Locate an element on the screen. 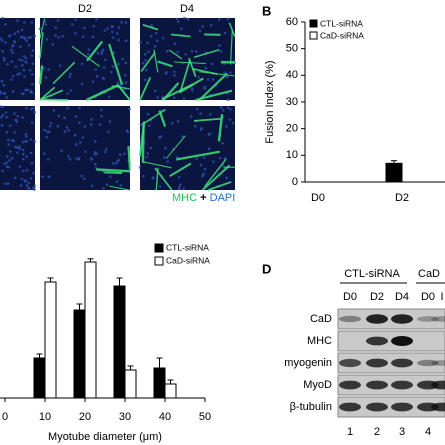 This screenshot has width=445, height=445. lane-number: 3 is located at coordinates (402, 432).